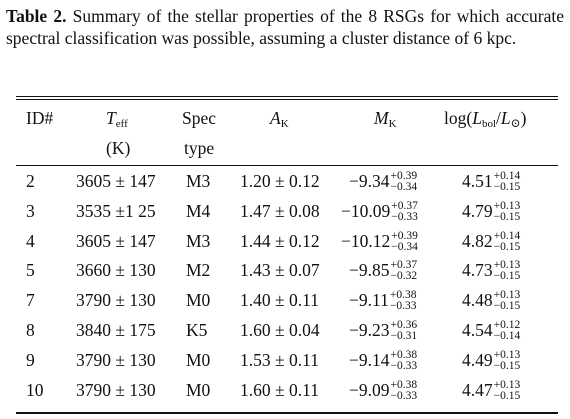 Image resolution: width=570 pixels, height=419 pixels. I want to click on header-spec: Spec, so click(199, 118).